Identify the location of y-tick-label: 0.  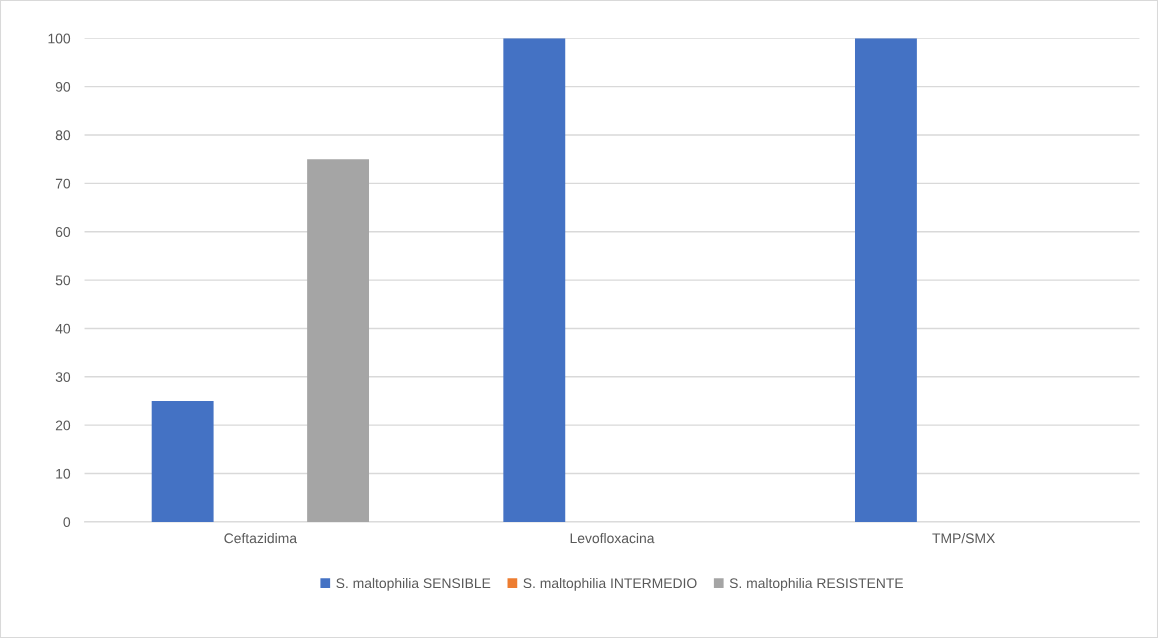
(67, 522).